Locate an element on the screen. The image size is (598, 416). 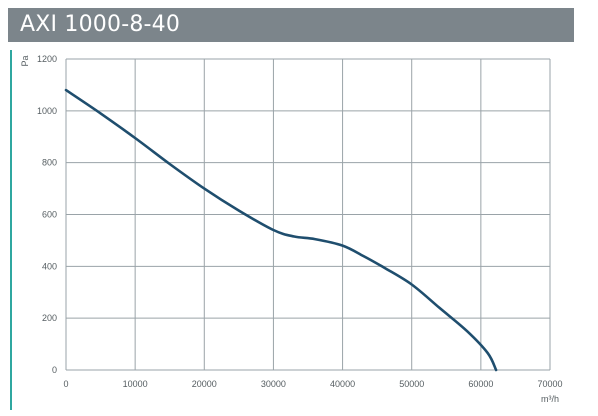
x-tick-label: 40000 is located at coordinates (342, 384).